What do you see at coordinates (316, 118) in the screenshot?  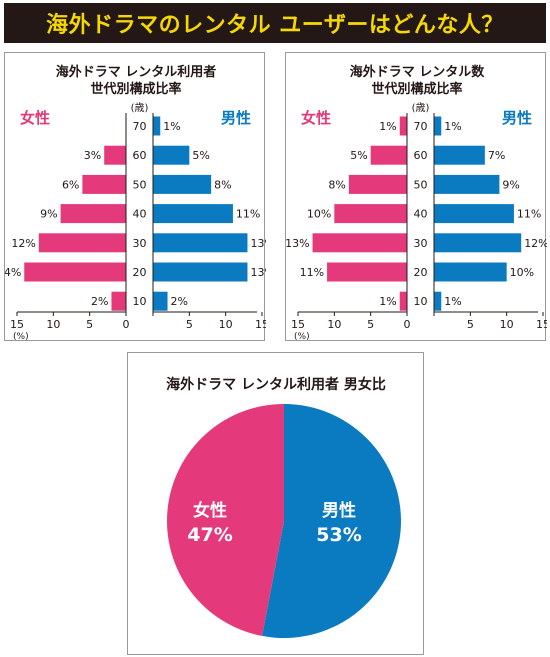 I see `rentals-pyramid-female-label: 女性` at bounding box center [316, 118].